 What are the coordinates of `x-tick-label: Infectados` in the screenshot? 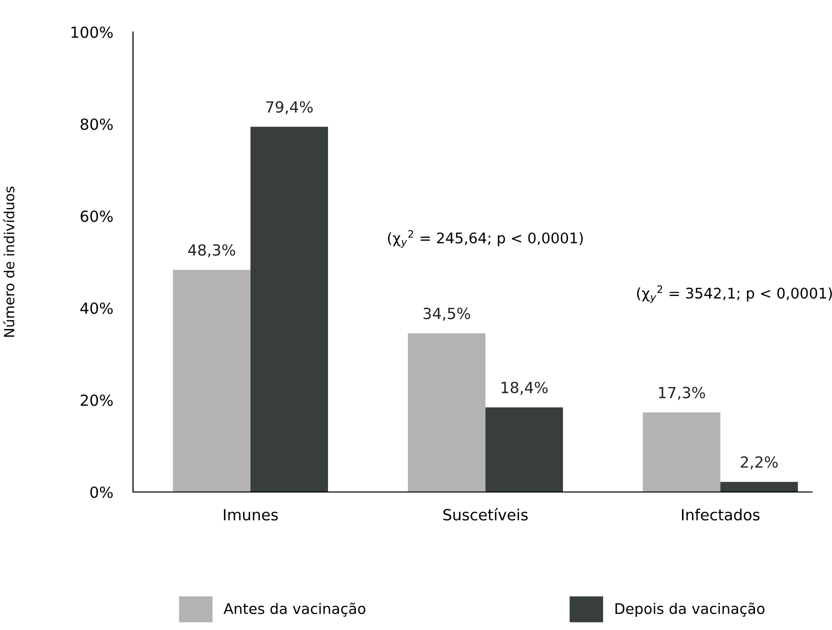 It's located at (721, 514).